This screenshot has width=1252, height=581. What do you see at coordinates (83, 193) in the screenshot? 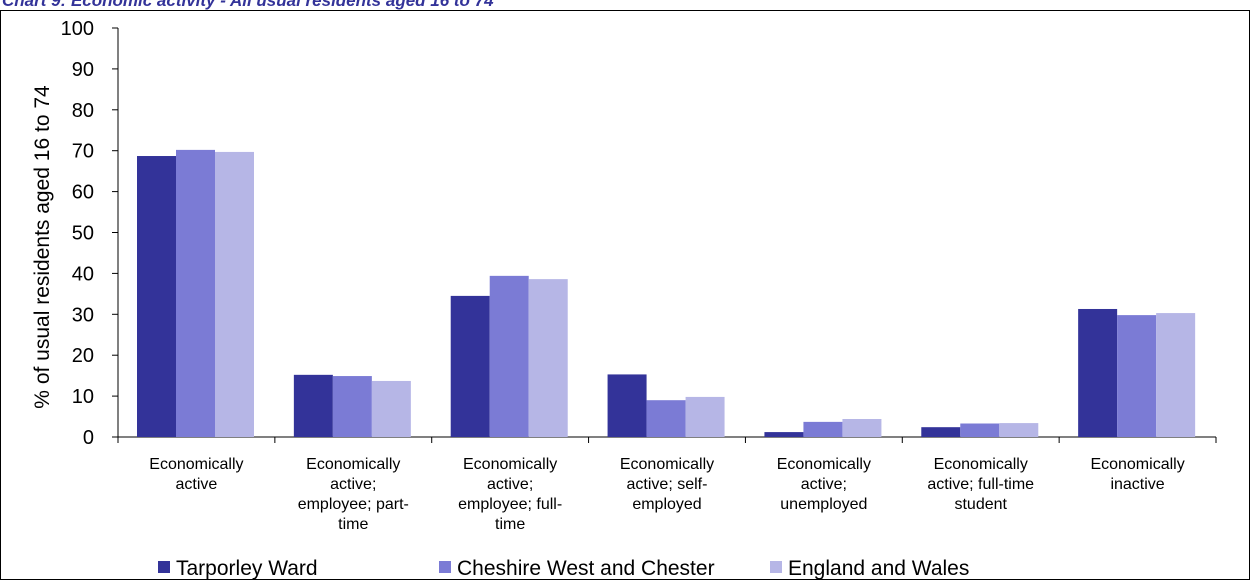
I see `y-tick-label: 60` at bounding box center [83, 193].